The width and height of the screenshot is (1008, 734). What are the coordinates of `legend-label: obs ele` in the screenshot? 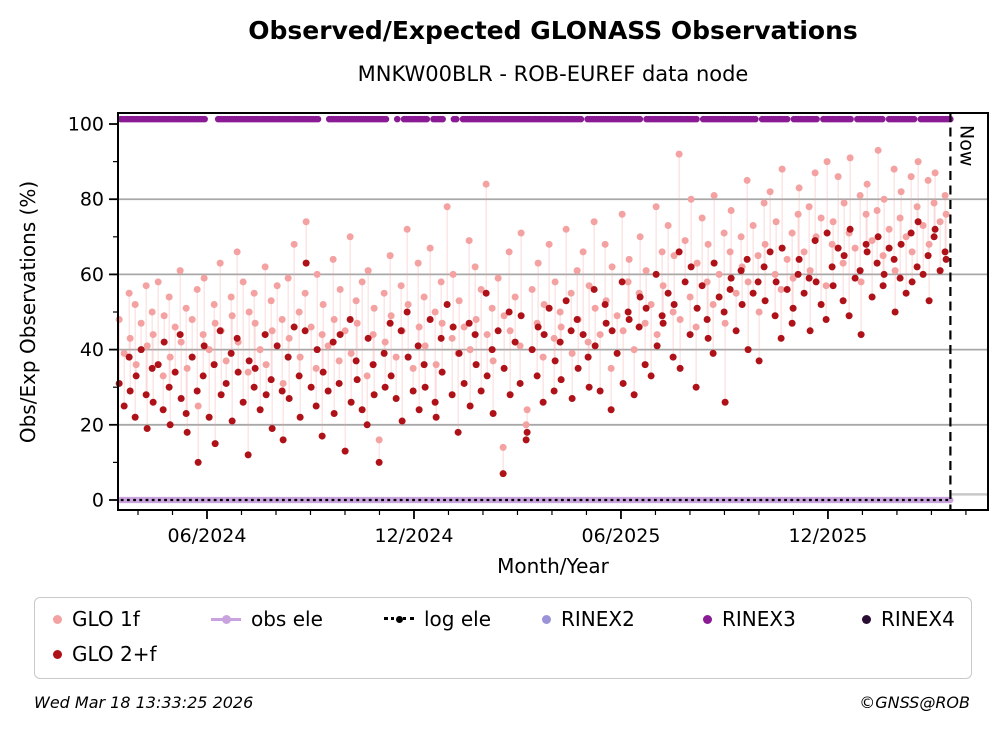 It's located at (287, 619).